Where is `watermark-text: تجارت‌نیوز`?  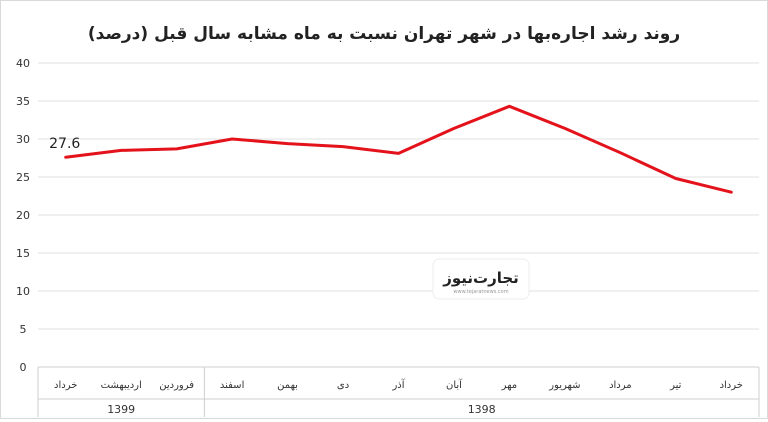 watermark-text: تجارت‌نیوز is located at coordinates (480, 278).